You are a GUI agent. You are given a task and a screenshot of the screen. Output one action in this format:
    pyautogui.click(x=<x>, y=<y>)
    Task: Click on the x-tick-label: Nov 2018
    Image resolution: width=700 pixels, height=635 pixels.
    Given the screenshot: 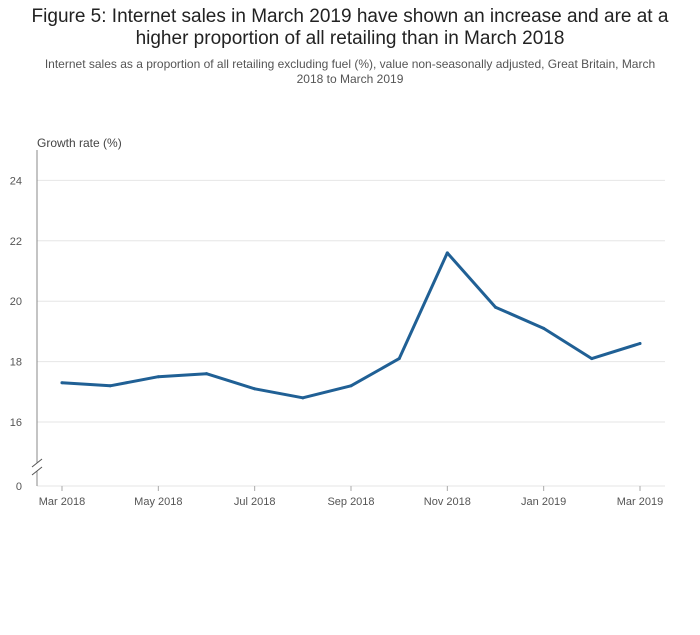 What is the action you would take?
    pyautogui.click(x=447, y=502)
    